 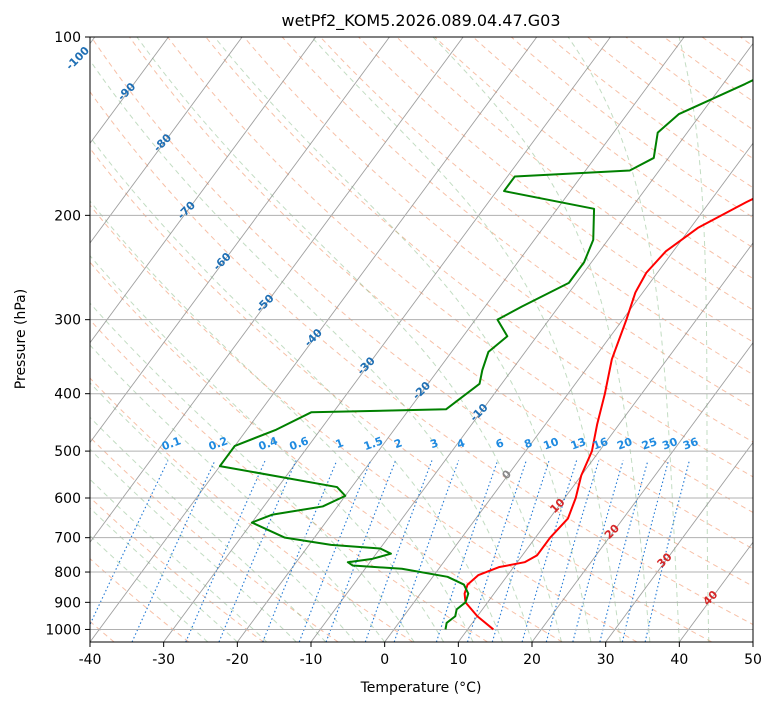 I want to click on mixing-ratio-label: 0.4, so click(x=268, y=443).